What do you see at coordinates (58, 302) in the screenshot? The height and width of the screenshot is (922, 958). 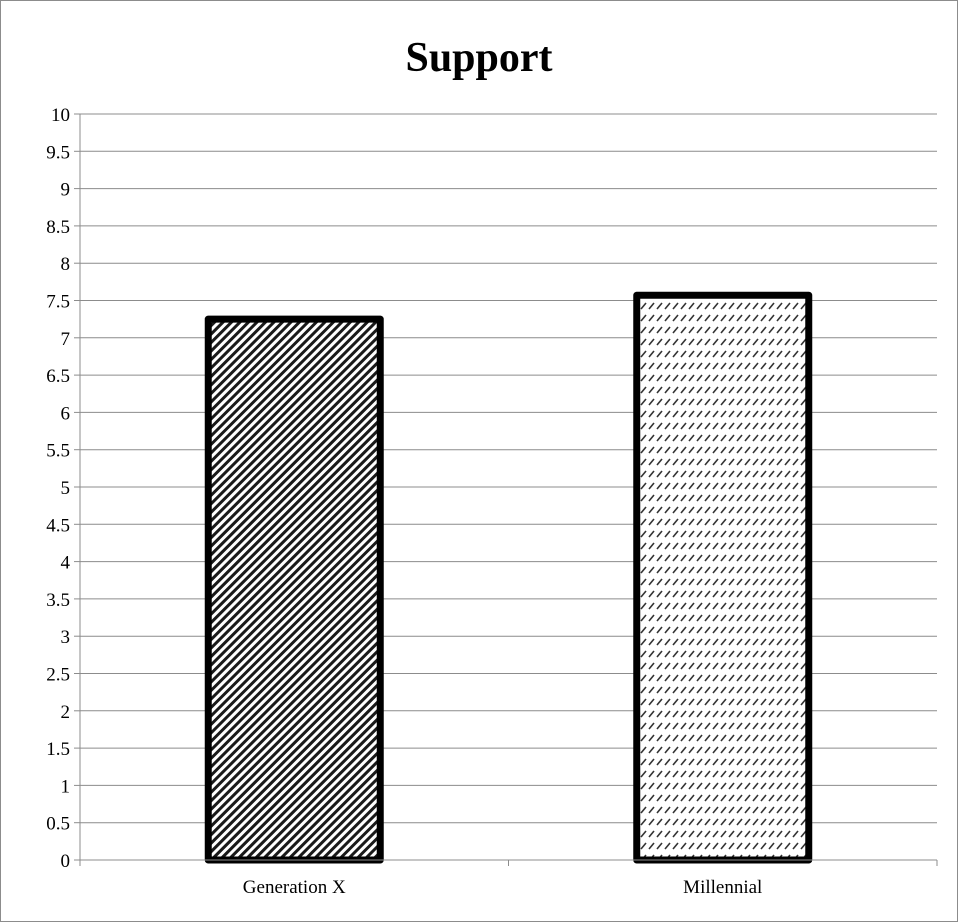 I see `y-tick-label: 7.5` at bounding box center [58, 302].